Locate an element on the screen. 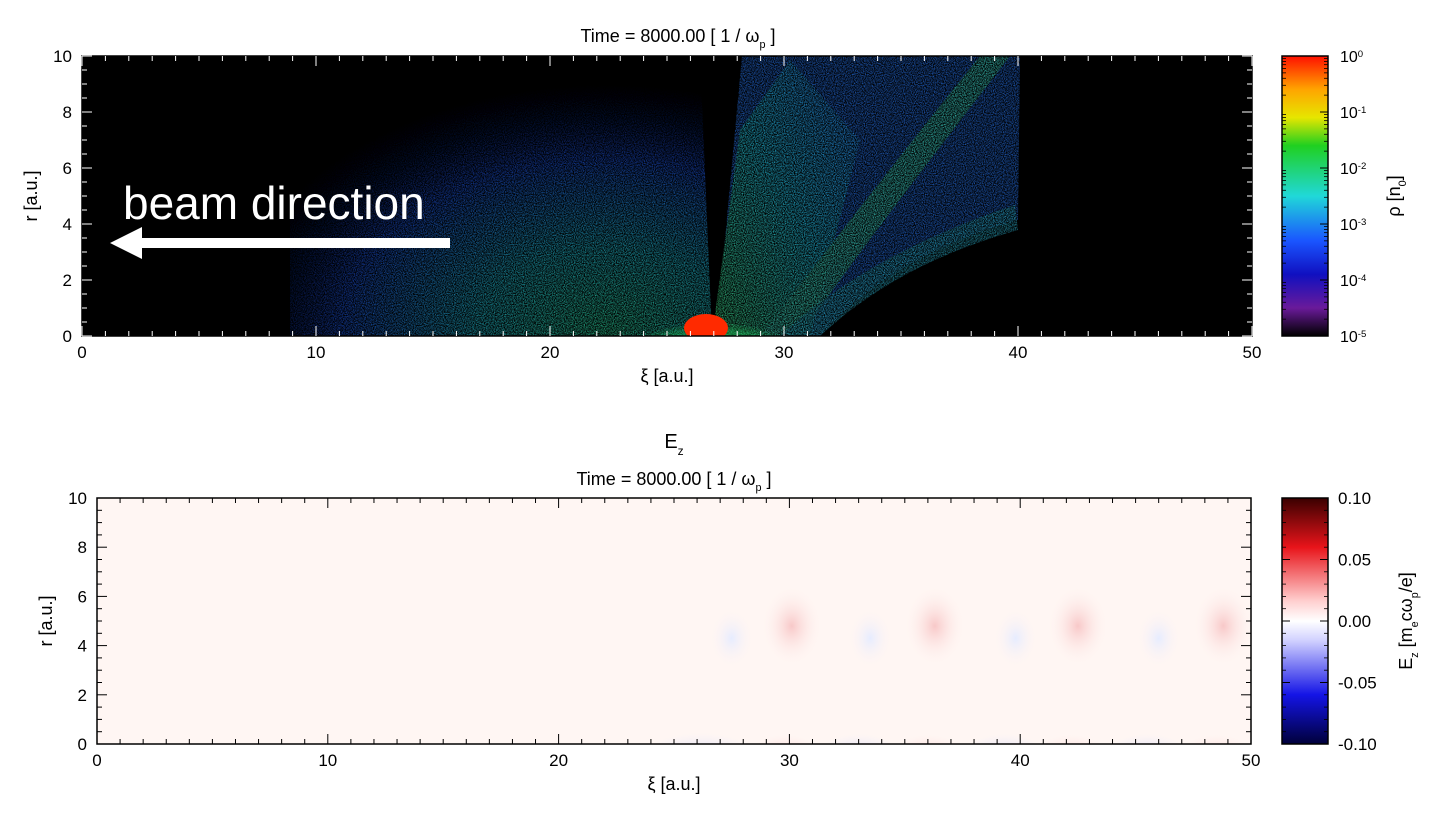  colorbar-tick-label: -0.10 is located at coordinates (1357, 744).